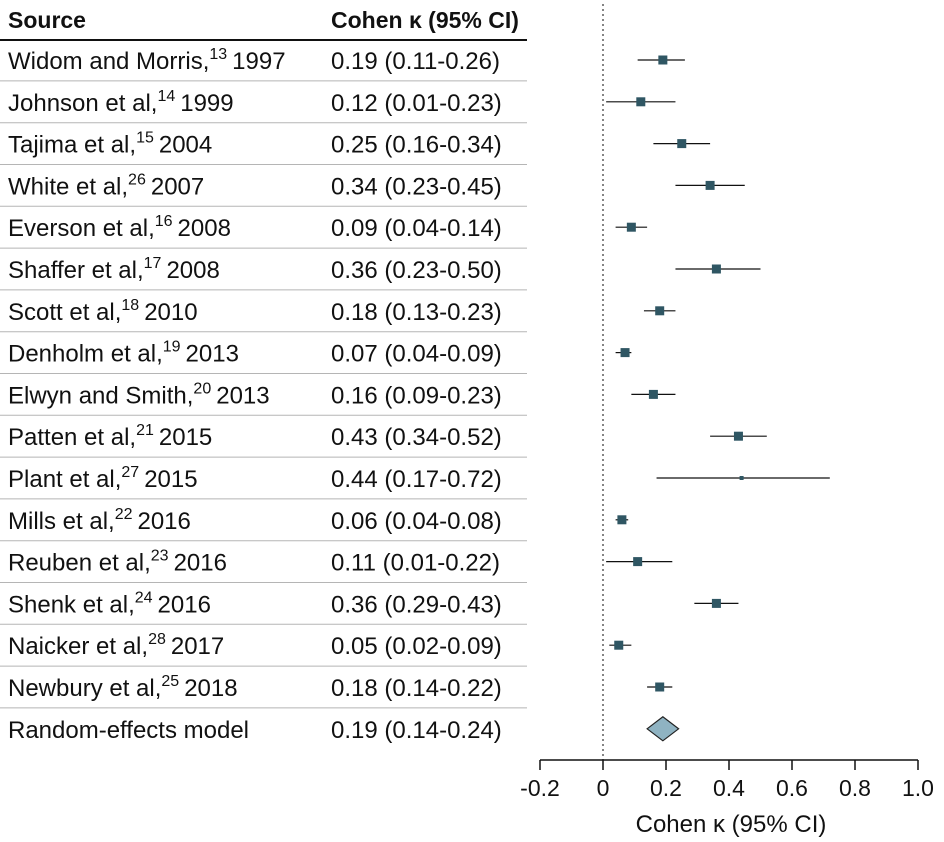  What do you see at coordinates (157, 639) in the screenshot?
I see `study-reference: 28` at bounding box center [157, 639].